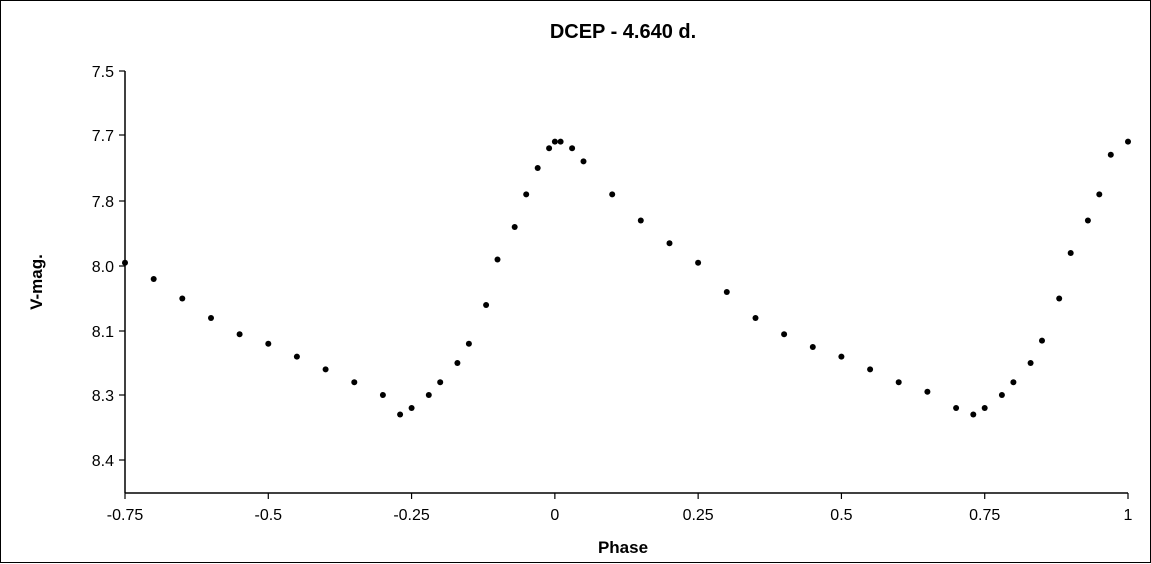  What do you see at coordinates (623, 547) in the screenshot?
I see `x-axis-title: Phase` at bounding box center [623, 547].